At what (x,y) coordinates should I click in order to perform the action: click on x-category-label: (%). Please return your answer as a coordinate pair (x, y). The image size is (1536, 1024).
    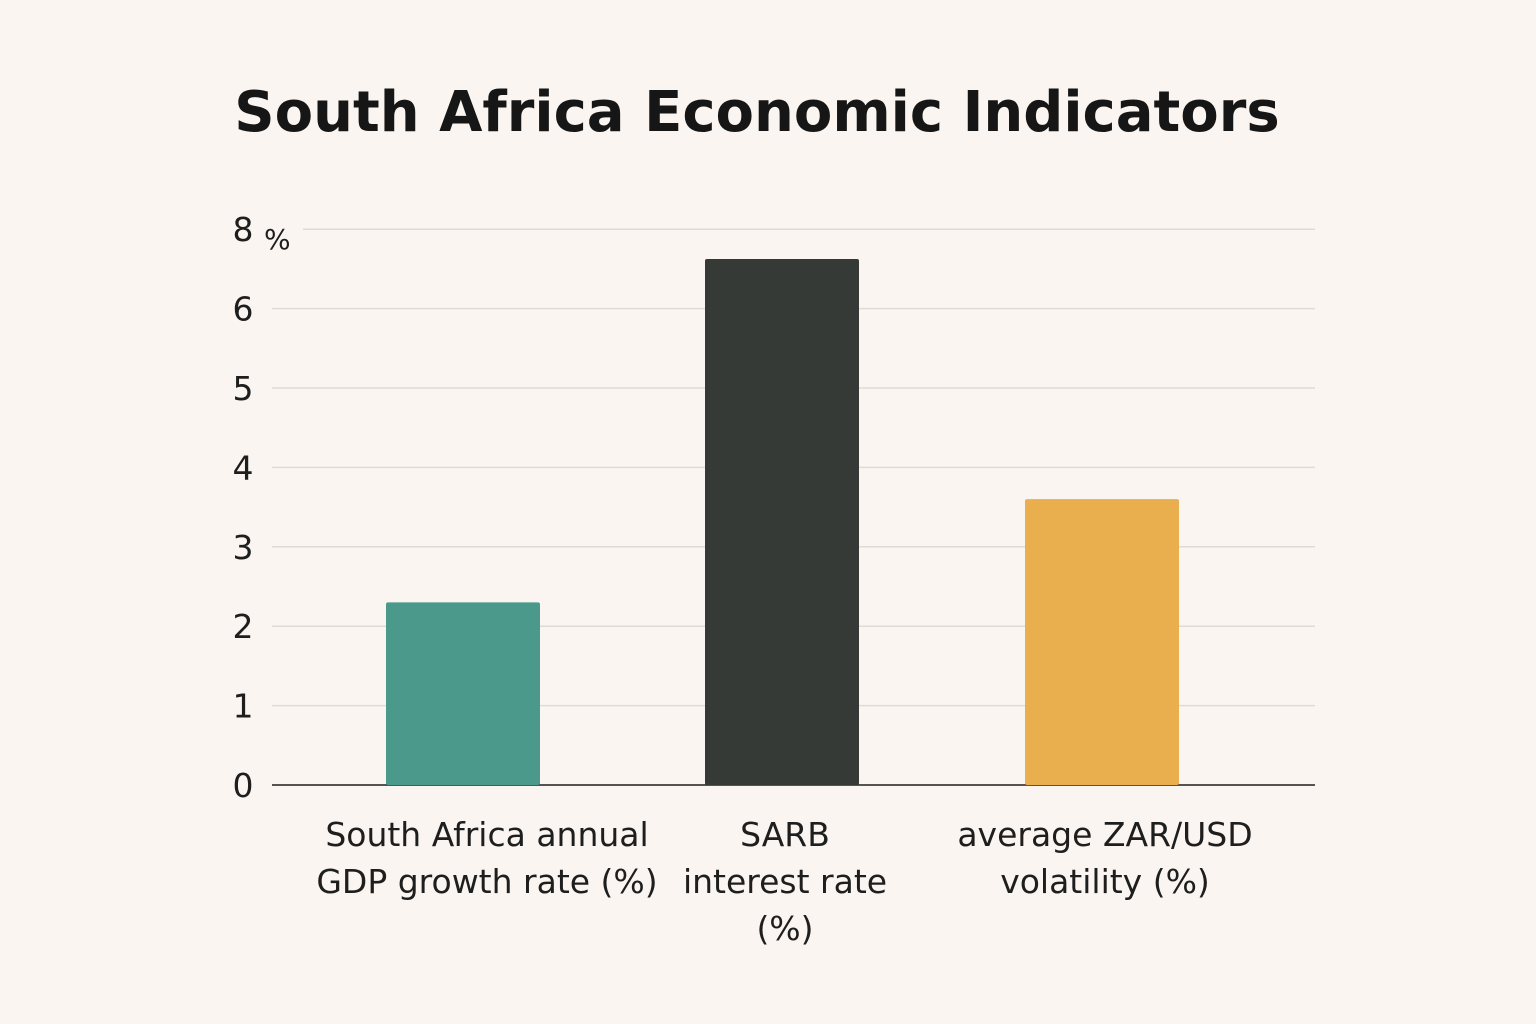
    Looking at the image, I should click on (784, 928).